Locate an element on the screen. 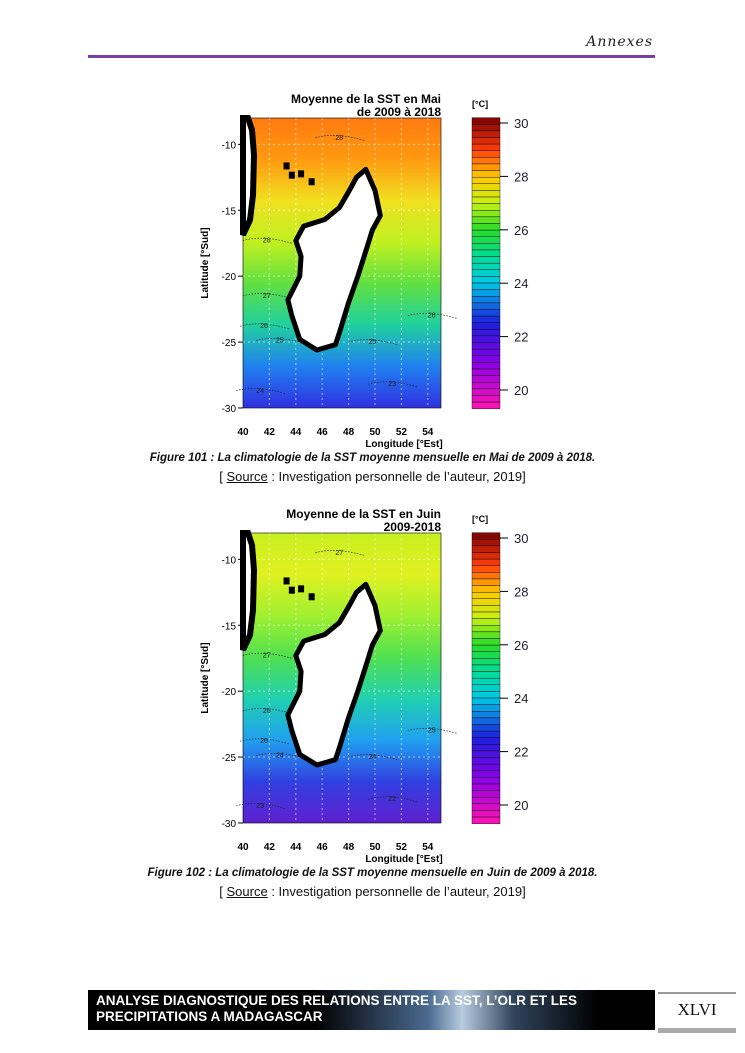 This screenshot has height=1053, width=745. colorbar-tick-label: 24 is located at coordinates (521, 283).